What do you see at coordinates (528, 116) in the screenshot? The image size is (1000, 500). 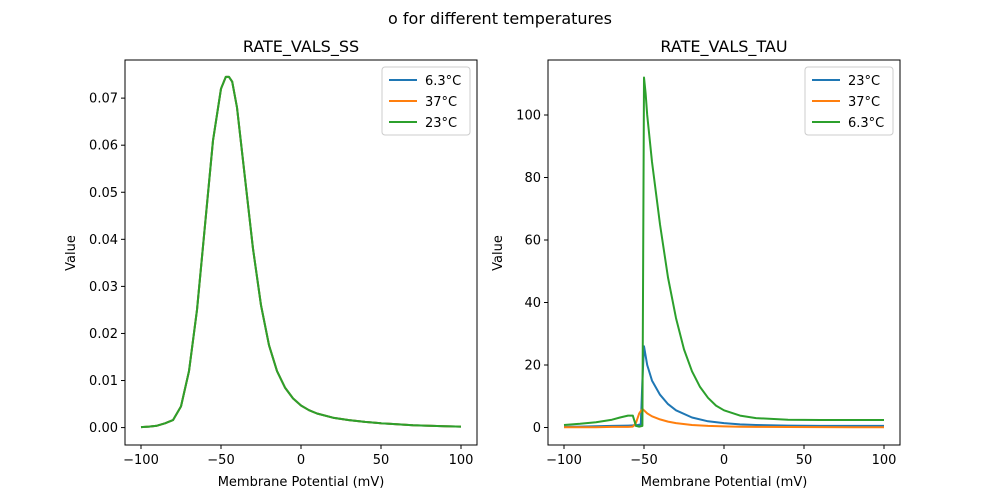 I see `y-tick-label: 100` at bounding box center [528, 116].